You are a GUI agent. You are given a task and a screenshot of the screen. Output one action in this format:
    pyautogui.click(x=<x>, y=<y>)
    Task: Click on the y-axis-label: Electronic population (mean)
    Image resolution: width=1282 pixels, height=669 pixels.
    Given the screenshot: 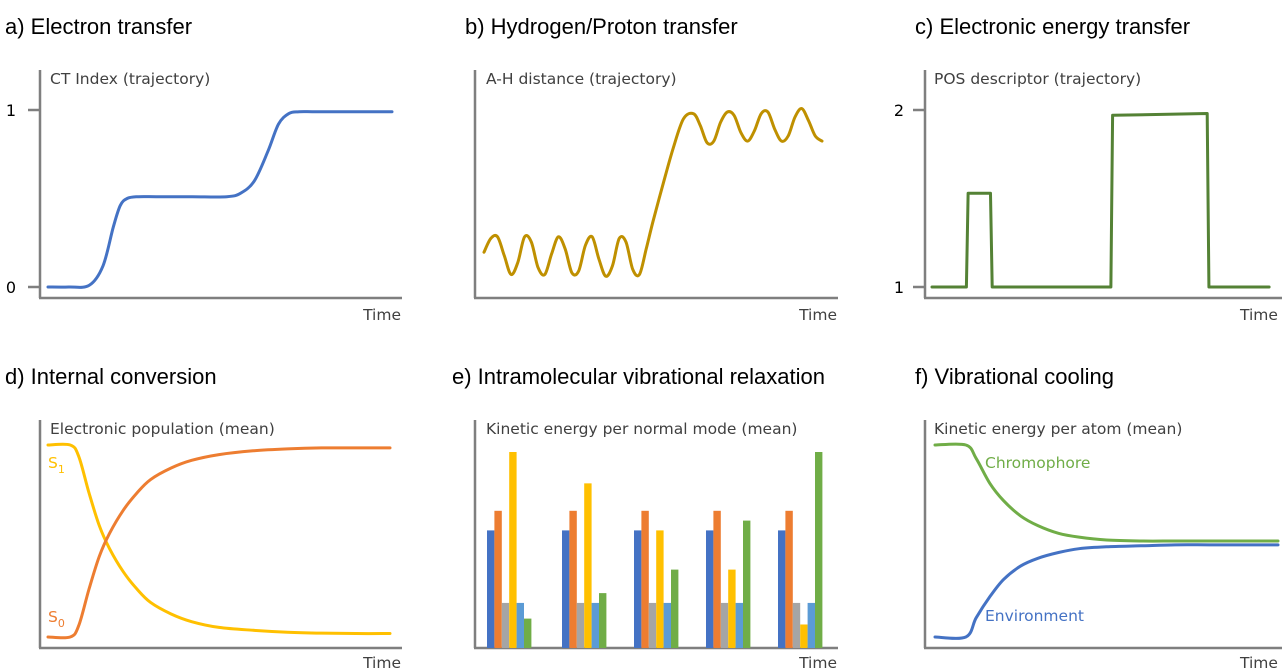 What is the action you would take?
    pyautogui.click(x=162, y=429)
    